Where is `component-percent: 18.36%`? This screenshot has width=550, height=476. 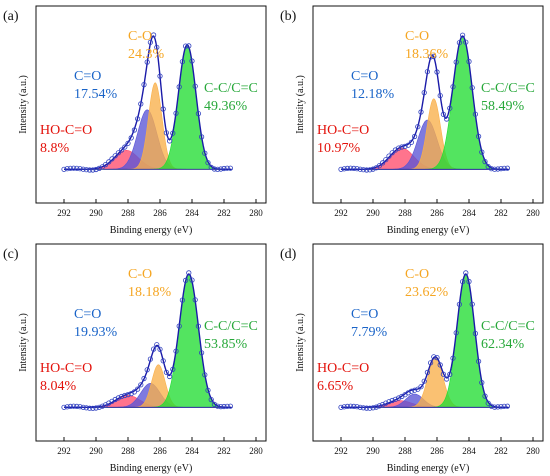
component-percent: 18.36% is located at coordinates (427, 54).